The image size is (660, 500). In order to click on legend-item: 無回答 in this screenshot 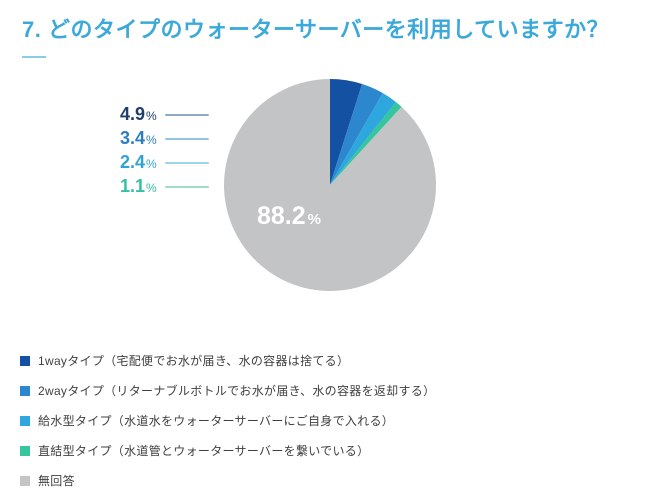, I will do `click(227, 480)`.